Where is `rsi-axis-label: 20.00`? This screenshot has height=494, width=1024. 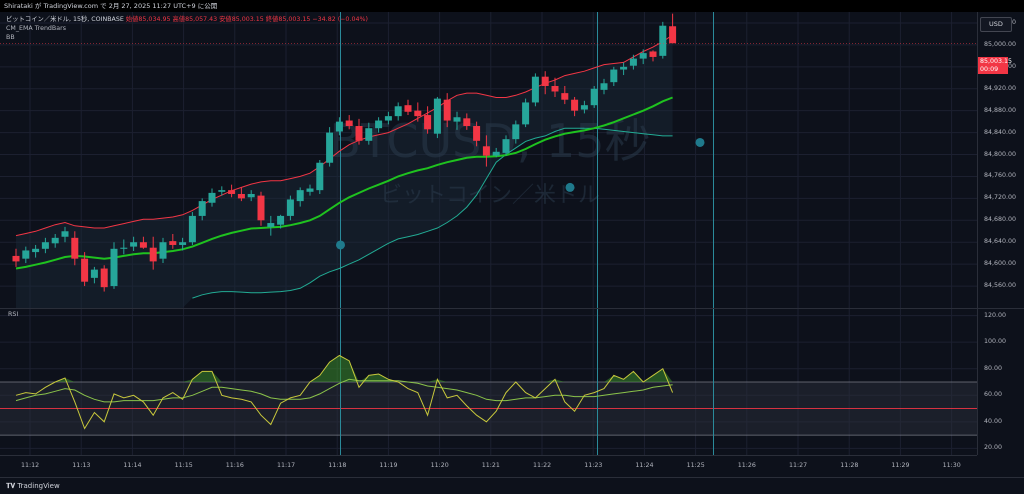
rsi-axis-label: 20.00 is located at coordinates (993, 448).